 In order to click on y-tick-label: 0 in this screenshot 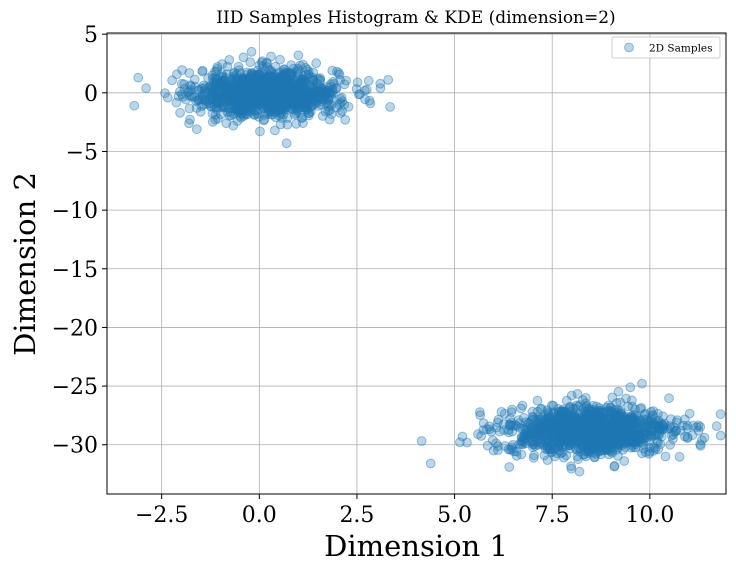, I will do `click(91, 94)`.